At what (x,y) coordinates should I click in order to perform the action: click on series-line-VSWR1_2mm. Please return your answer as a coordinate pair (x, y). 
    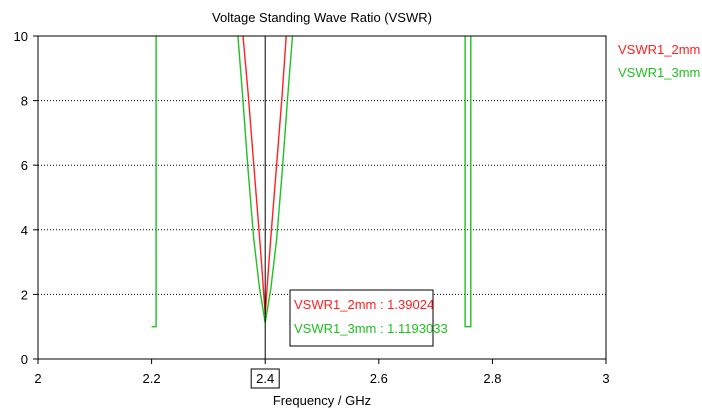
    Looking at the image, I should click on (264, 175).